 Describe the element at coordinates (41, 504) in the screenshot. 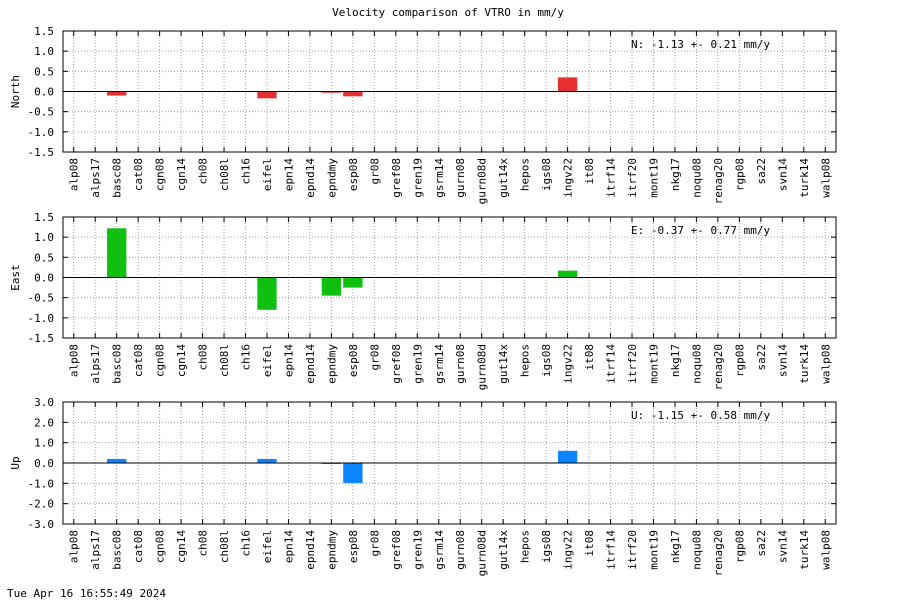

I see `y-tick-label: -2.0` at that location.